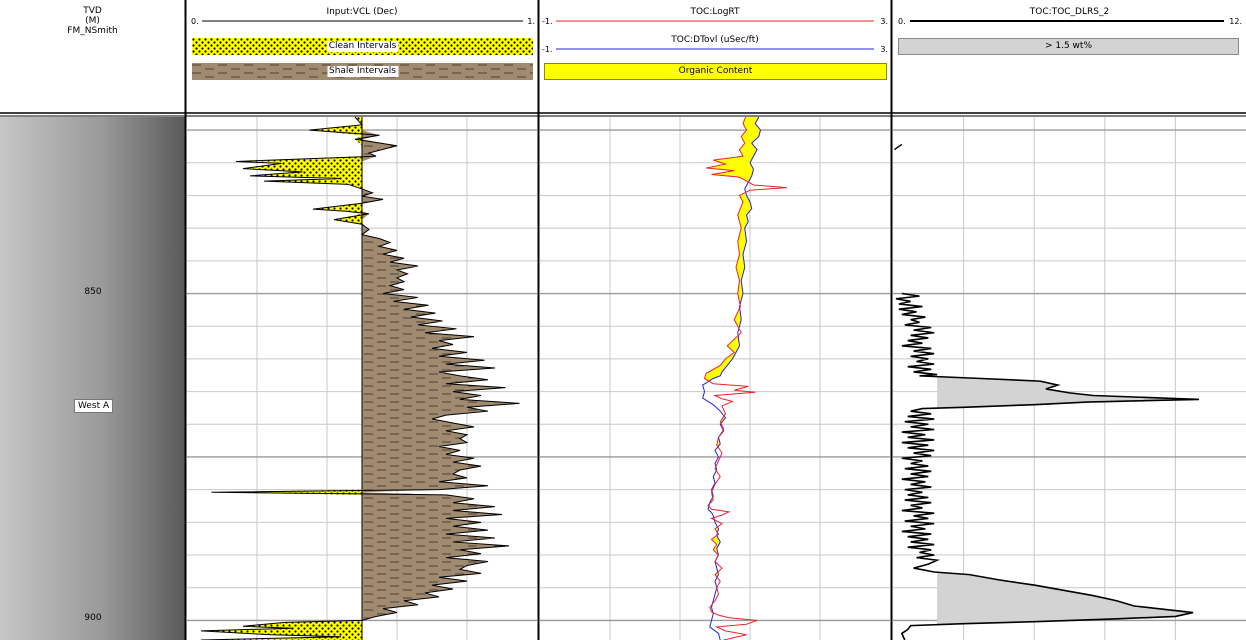 This screenshot has width=1246, height=640. What do you see at coordinates (715, 12) in the screenshot?
I see `track-title-logrt: TOC:LogRT` at bounding box center [715, 12].